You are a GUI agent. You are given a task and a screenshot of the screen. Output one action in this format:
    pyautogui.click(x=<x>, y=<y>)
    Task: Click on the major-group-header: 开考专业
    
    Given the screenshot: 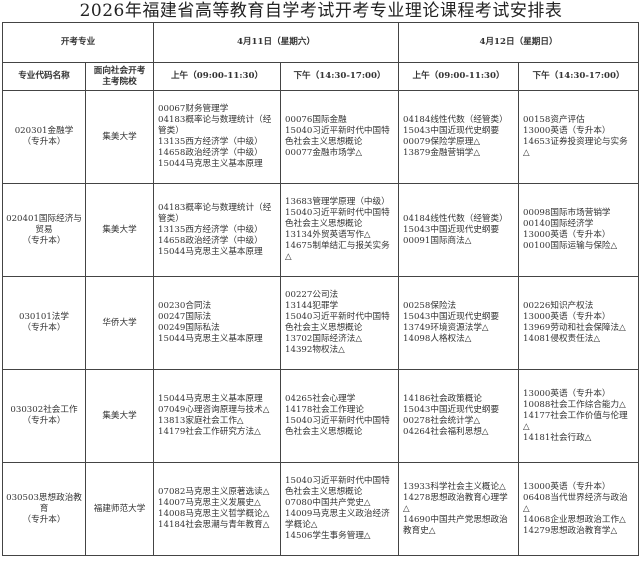 What is the action you would take?
    pyautogui.click(x=78, y=42)
    